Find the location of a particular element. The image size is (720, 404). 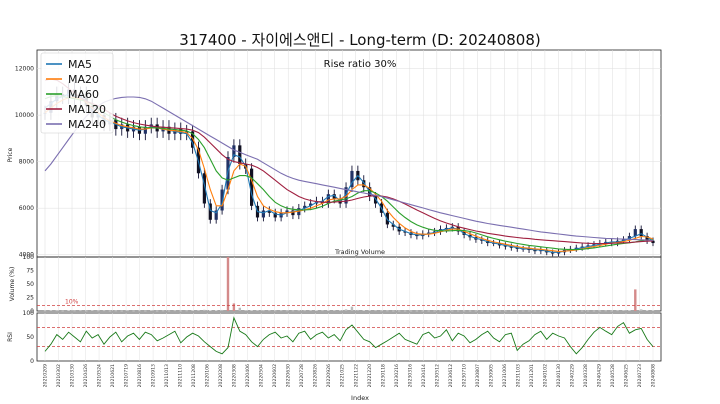

x-date-label: 20211208 is located at coordinates (194, 375).